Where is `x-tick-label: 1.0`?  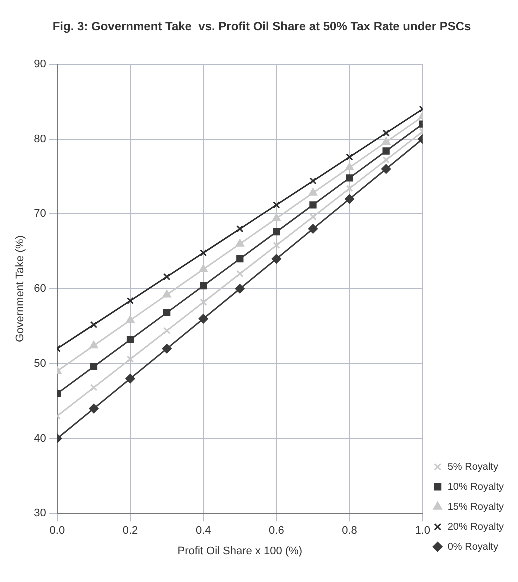
x-tick-label: 1.0 is located at coordinates (423, 531).